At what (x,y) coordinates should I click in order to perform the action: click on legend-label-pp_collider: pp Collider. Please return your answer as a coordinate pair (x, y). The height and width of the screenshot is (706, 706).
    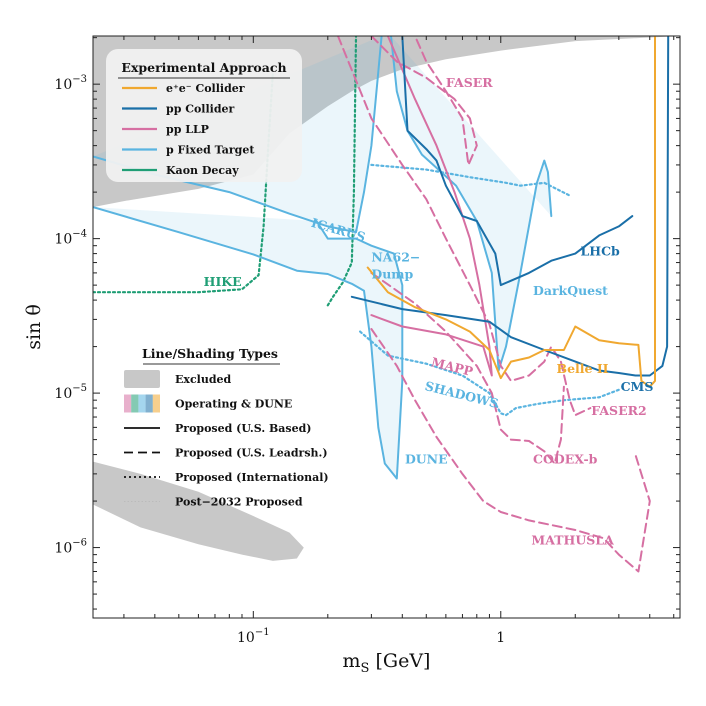
    Looking at the image, I should click on (200, 109).